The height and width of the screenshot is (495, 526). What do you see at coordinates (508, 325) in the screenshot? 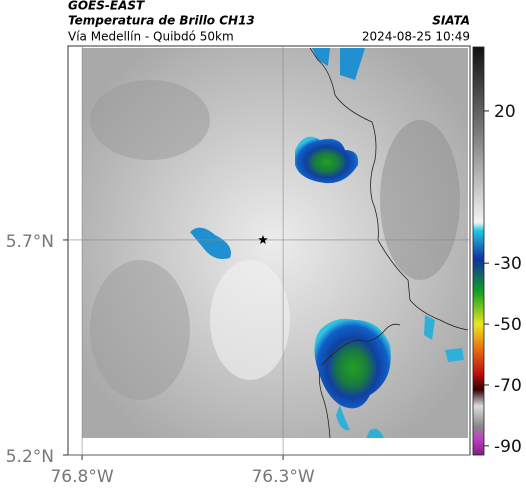
I see `colorbar-tick-label: -50` at bounding box center [508, 325].